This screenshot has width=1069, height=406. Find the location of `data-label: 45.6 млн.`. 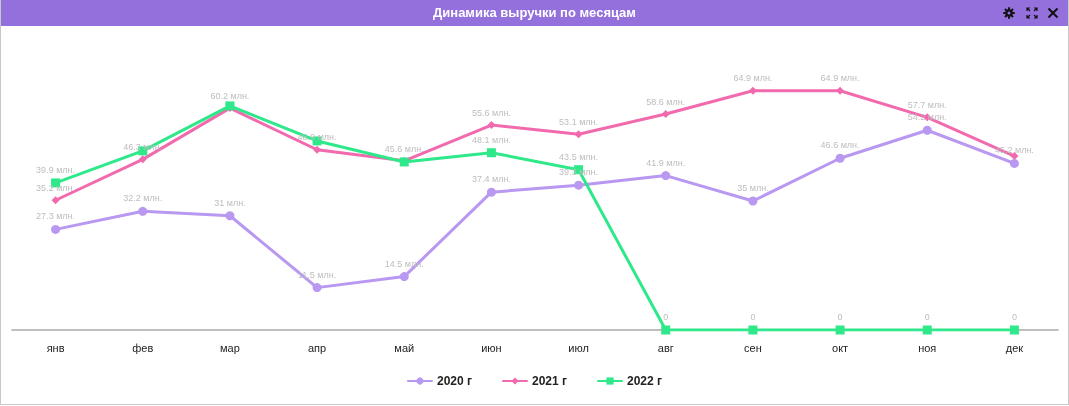

data-label: 45.6 млн. is located at coordinates (404, 148).